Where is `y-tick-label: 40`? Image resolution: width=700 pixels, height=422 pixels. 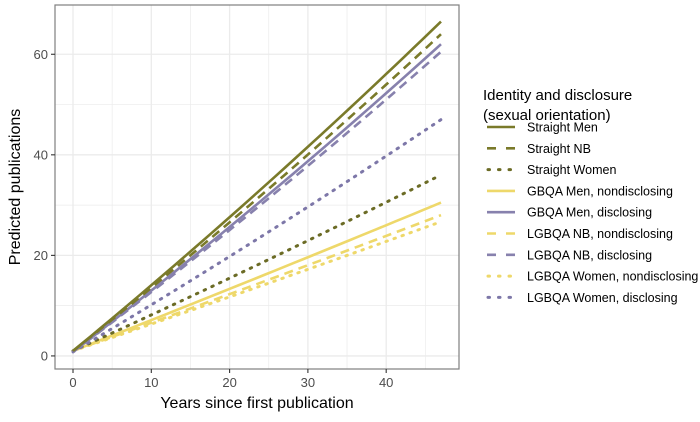
y-tick-label: 40 is located at coordinates (41, 154).